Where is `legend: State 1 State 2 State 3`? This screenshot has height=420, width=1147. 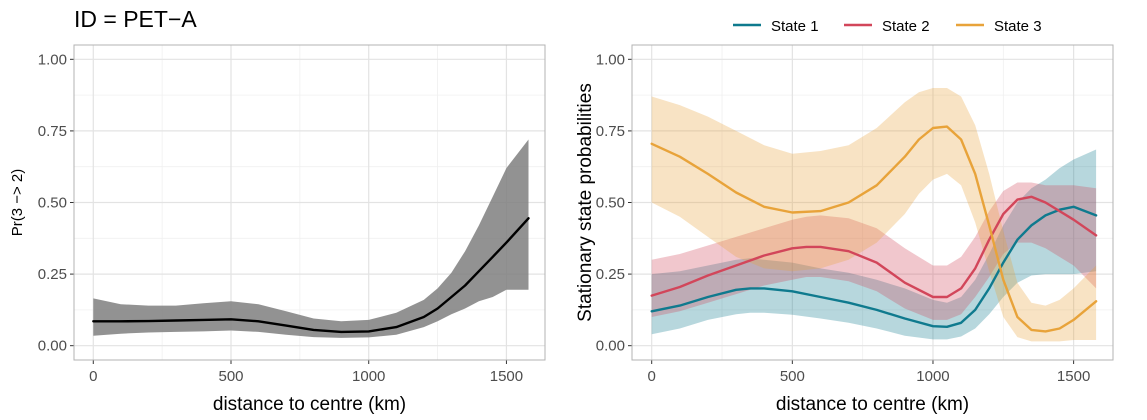 legend: State 1 State 2 State 3 is located at coordinates (887, 26).